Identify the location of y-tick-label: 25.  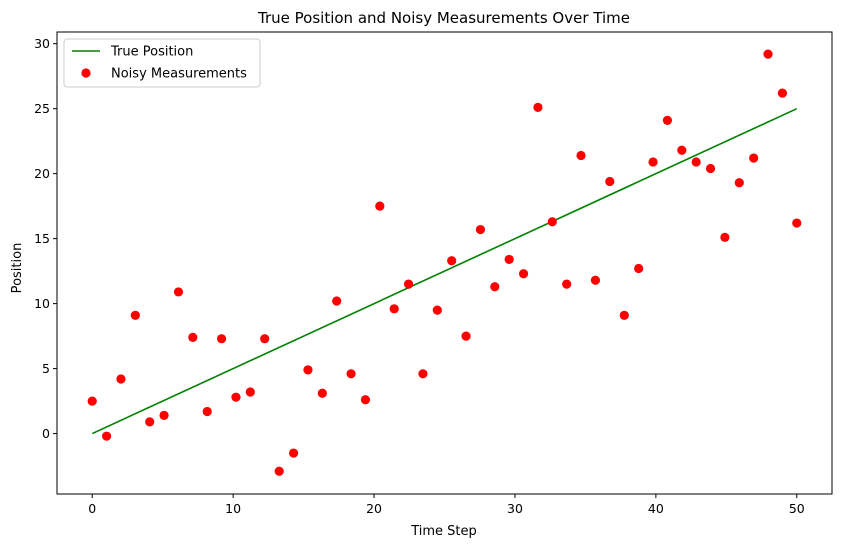
(42, 108).